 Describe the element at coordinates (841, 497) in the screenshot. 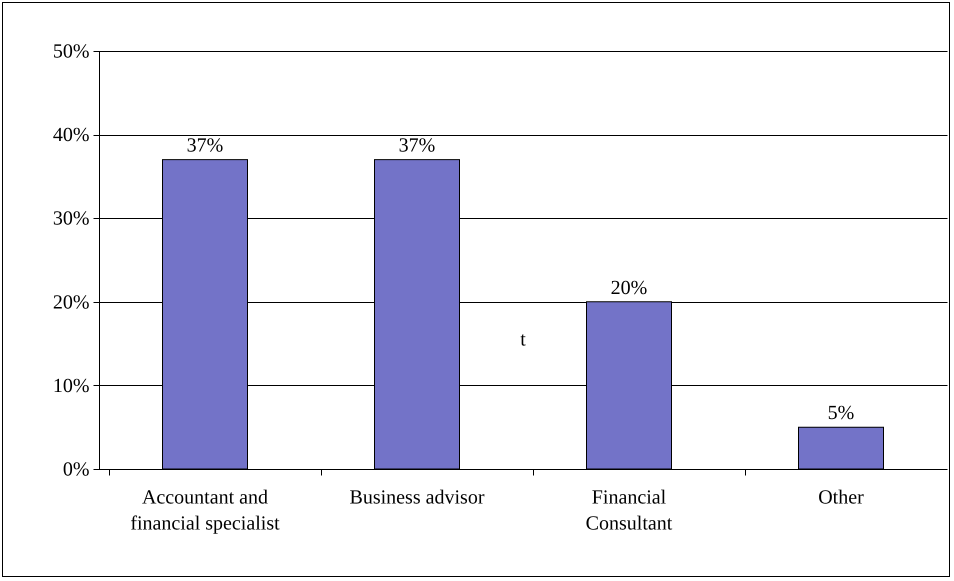

I see `x-tick-label: Other` at that location.